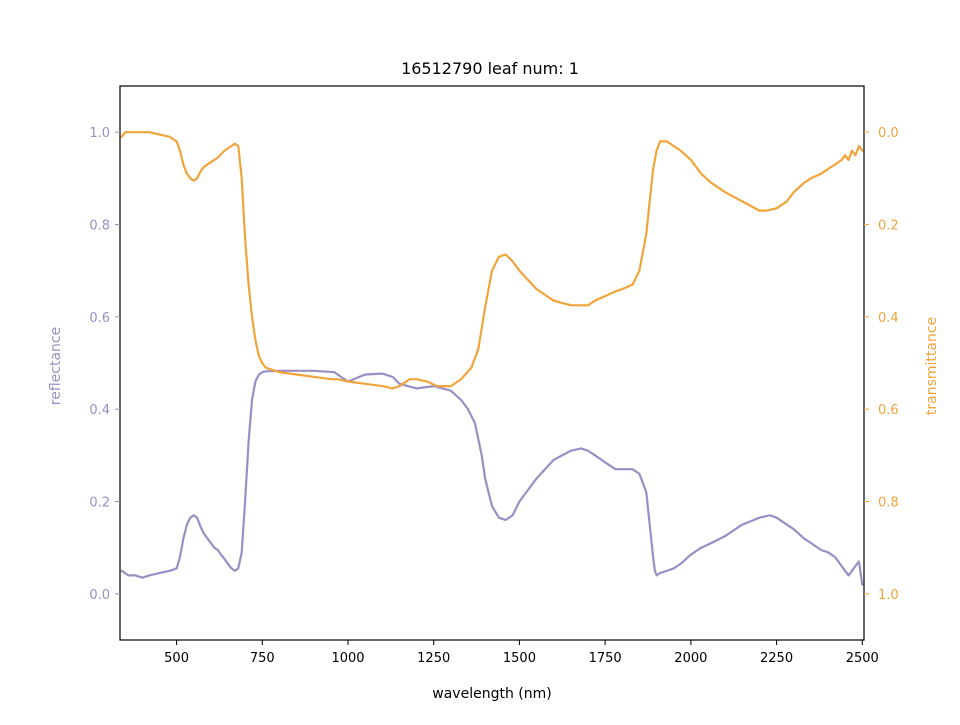 The height and width of the screenshot is (725, 960). What do you see at coordinates (888, 226) in the screenshot?
I see `right-y-tick-label: 0.2` at bounding box center [888, 226].